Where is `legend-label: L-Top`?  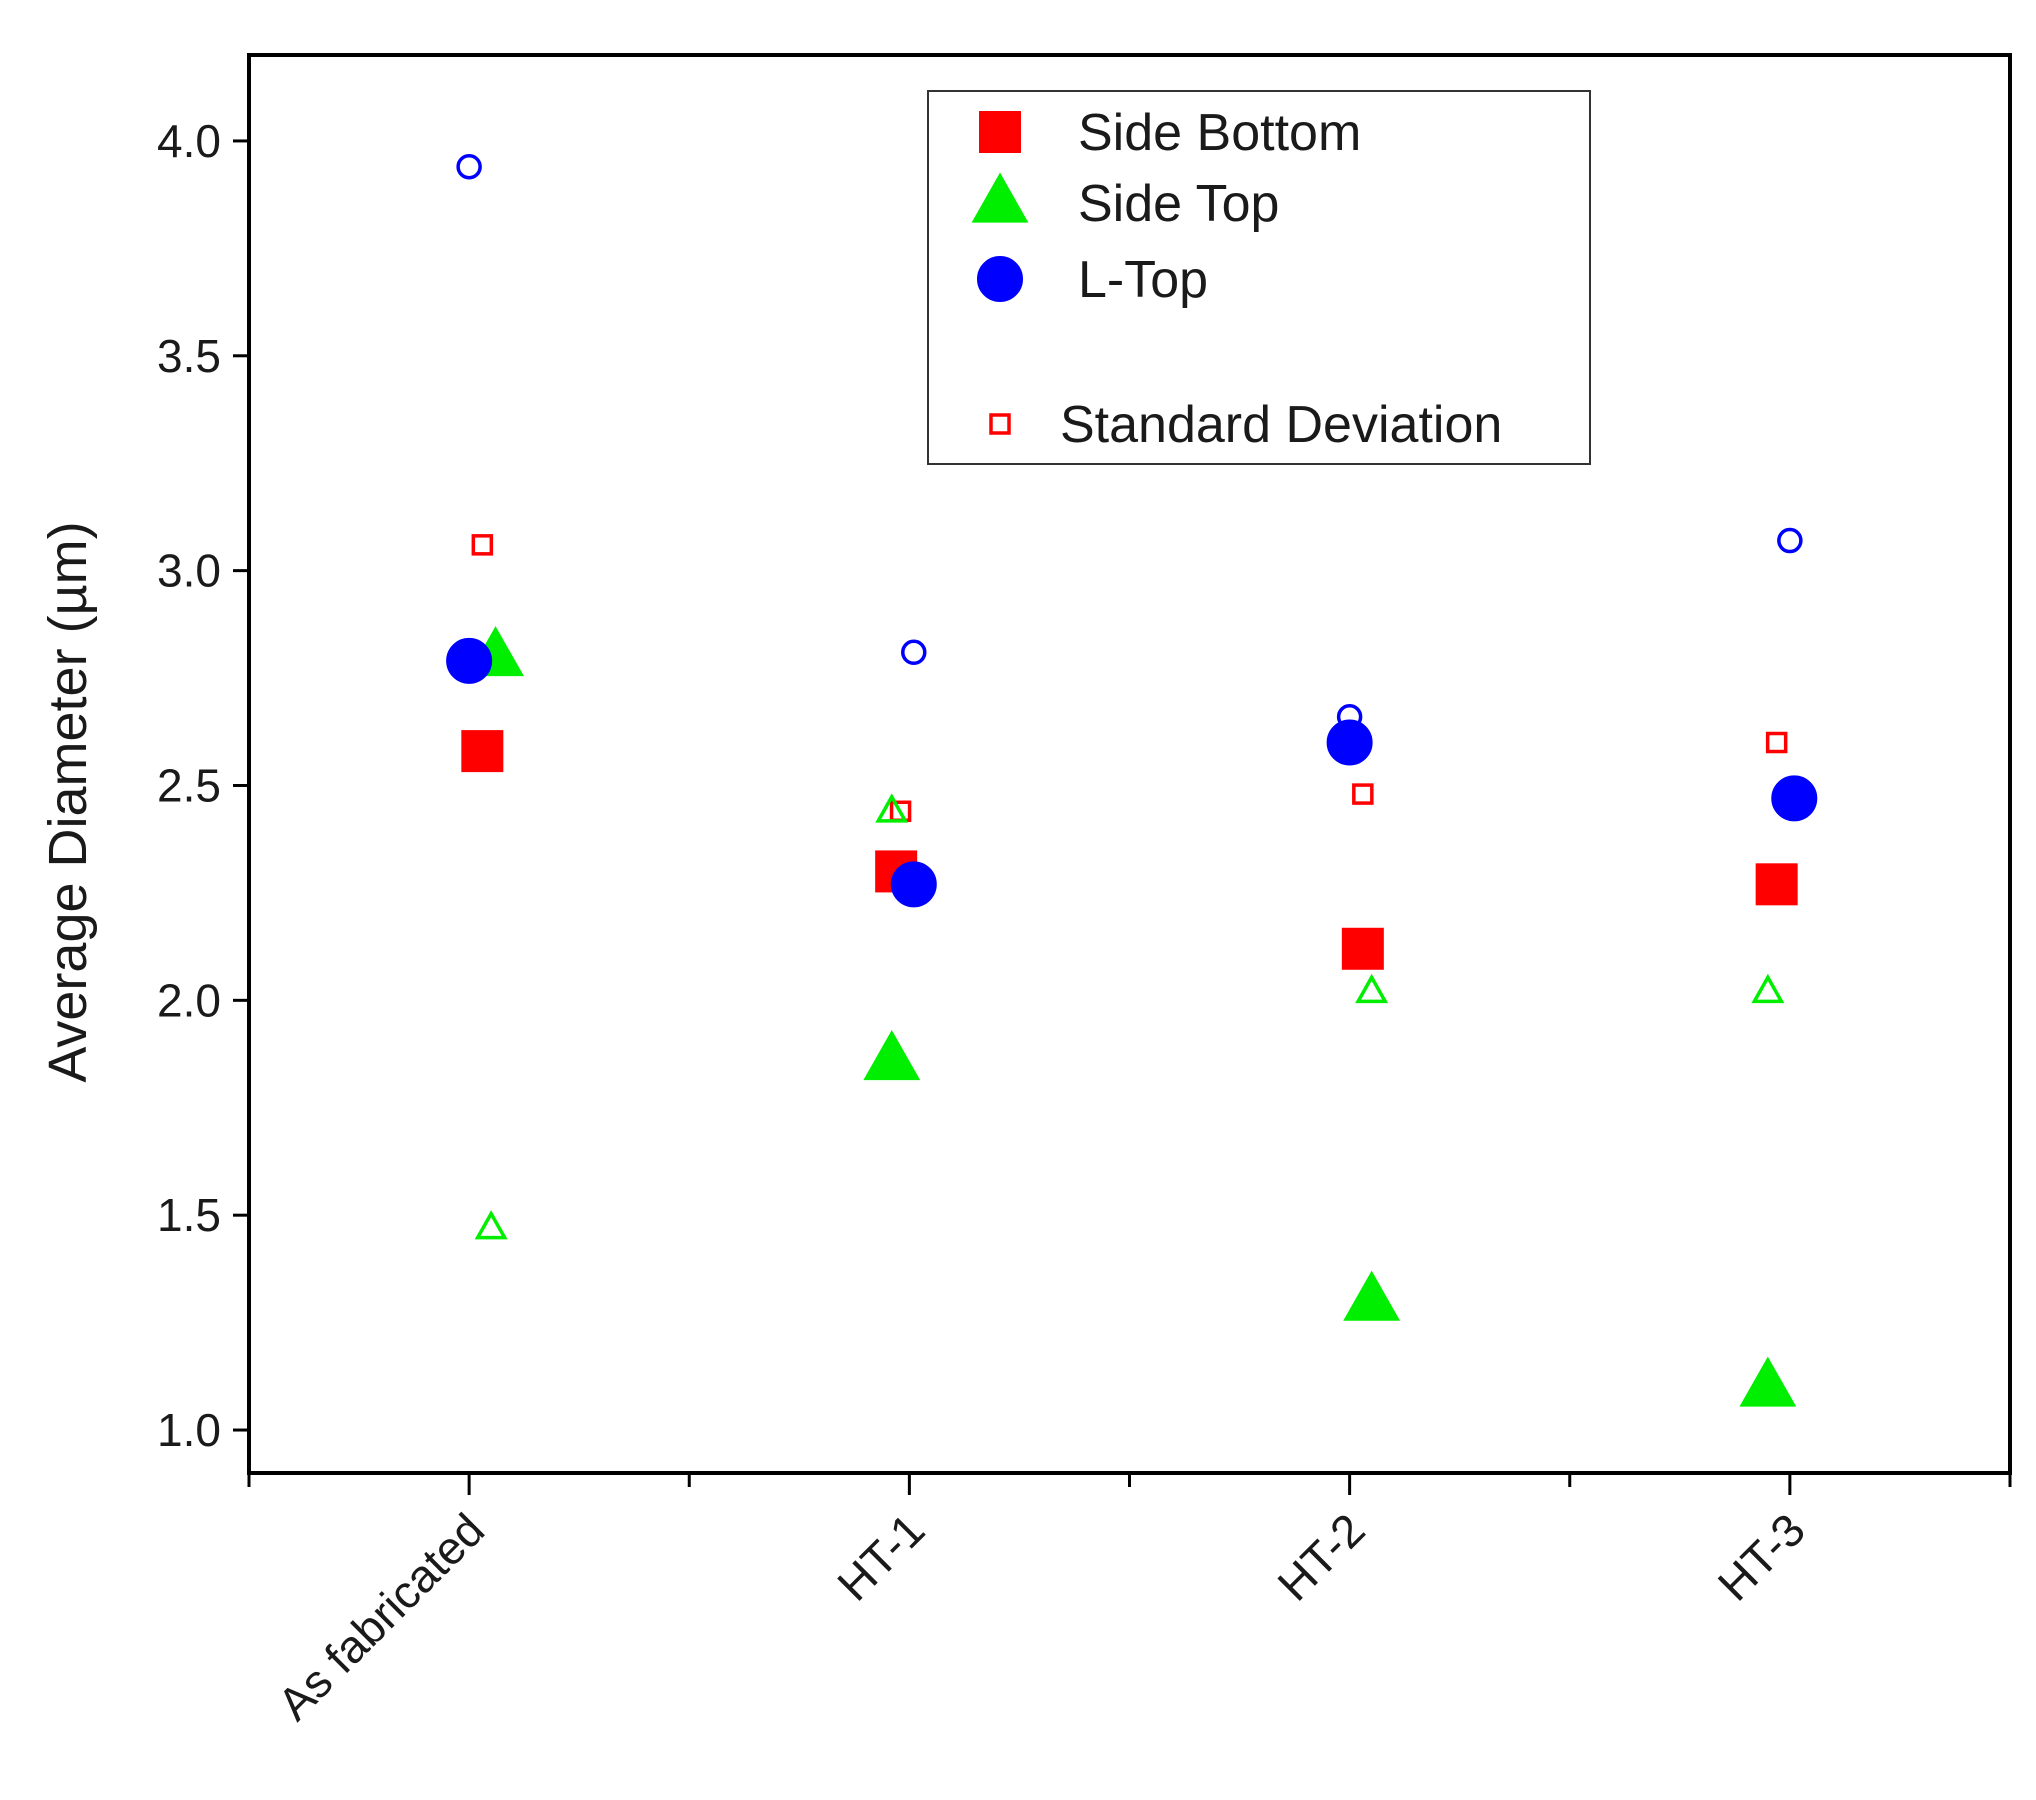
legend-label: L-Top is located at coordinates (1143, 280).